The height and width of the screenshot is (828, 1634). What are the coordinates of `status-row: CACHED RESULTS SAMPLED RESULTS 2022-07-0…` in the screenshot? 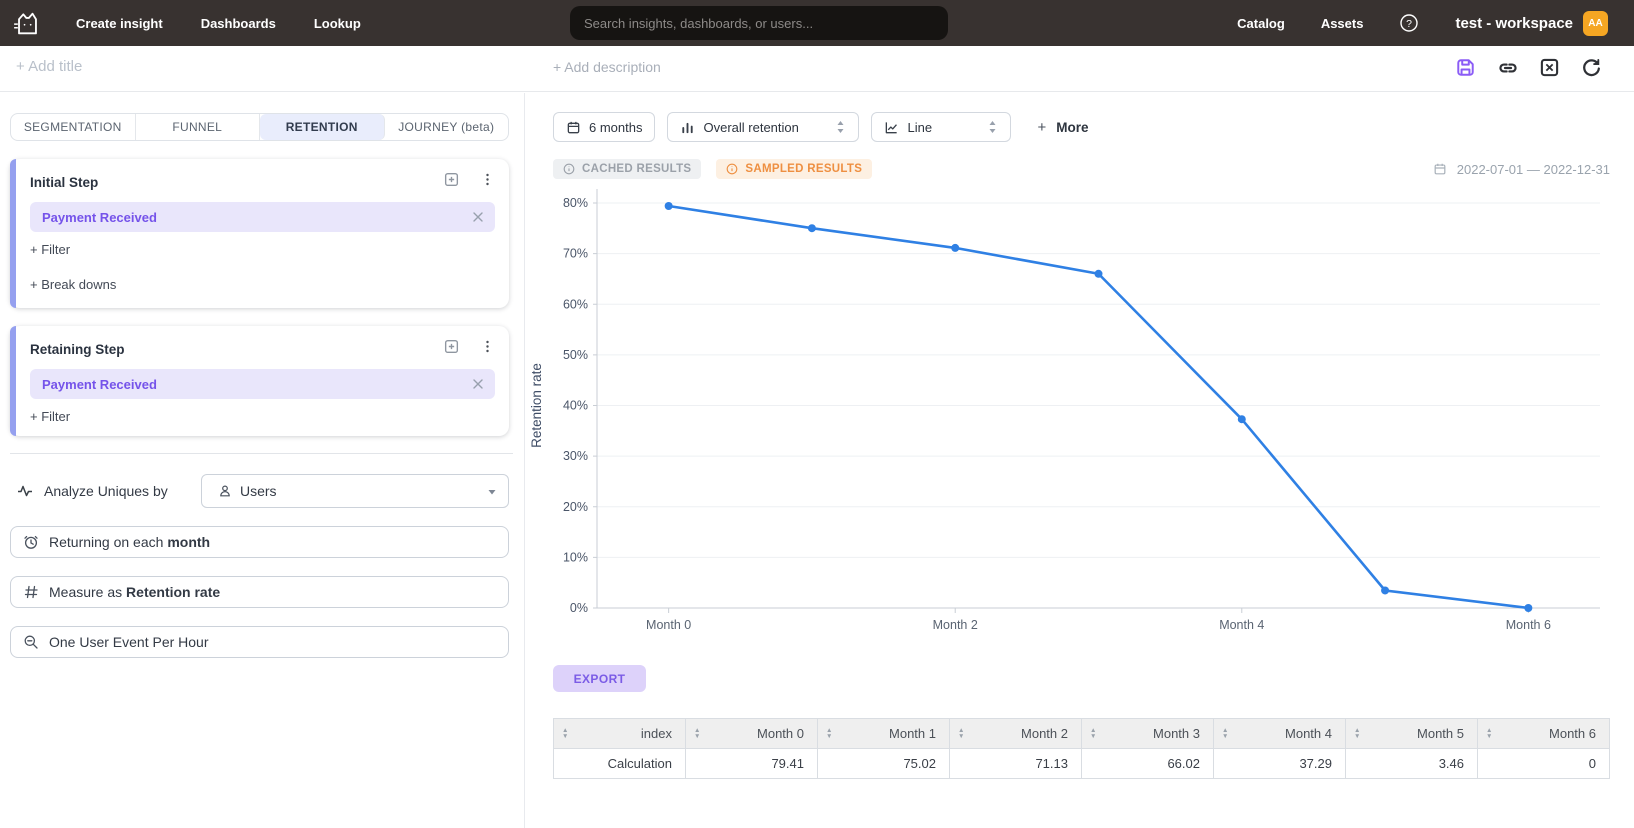 It's located at (1081, 169).